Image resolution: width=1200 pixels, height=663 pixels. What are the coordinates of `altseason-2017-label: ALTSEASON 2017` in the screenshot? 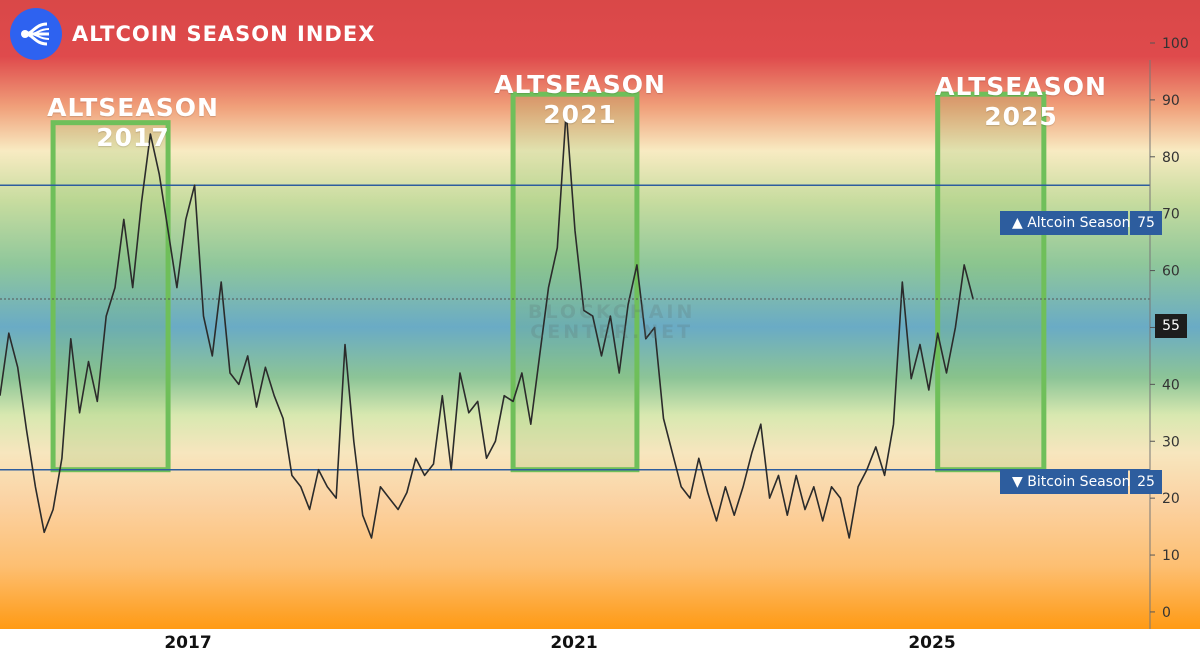 It's located at (133, 122).